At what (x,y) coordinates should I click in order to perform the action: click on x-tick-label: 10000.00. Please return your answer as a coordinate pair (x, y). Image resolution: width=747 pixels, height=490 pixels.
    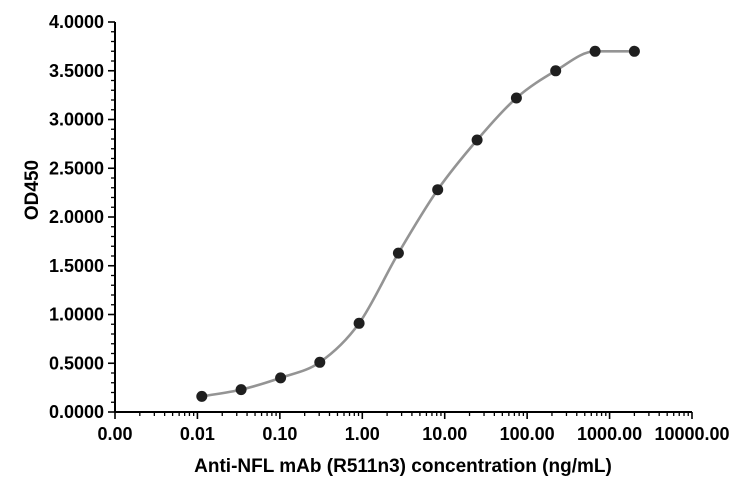
    Looking at the image, I should click on (691, 434).